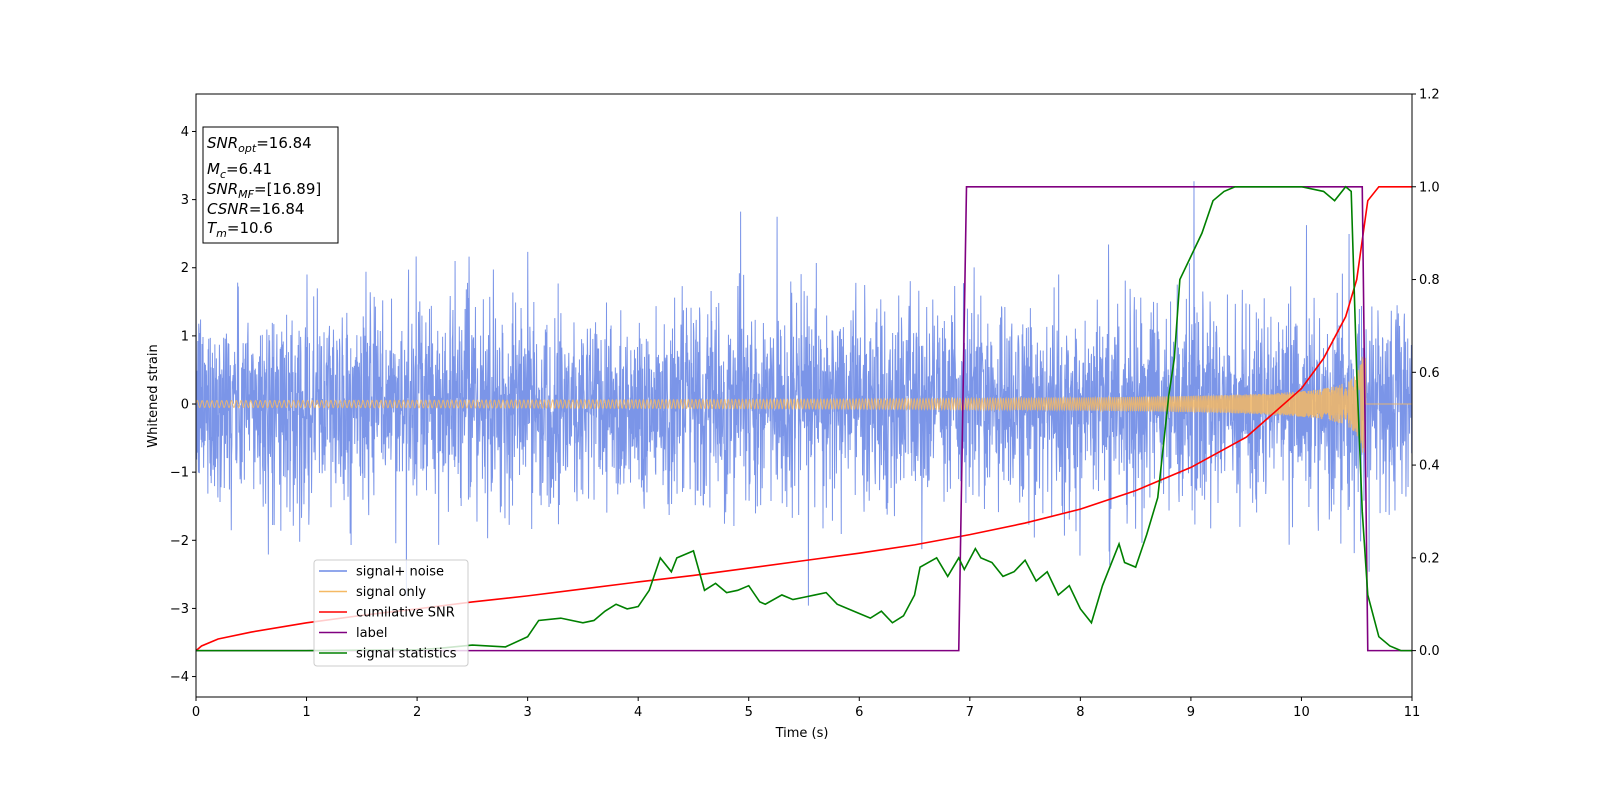 The height and width of the screenshot is (800, 1600). What do you see at coordinates (179, 677) in the screenshot?
I see `left-y-tick-label: −4` at bounding box center [179, 677].